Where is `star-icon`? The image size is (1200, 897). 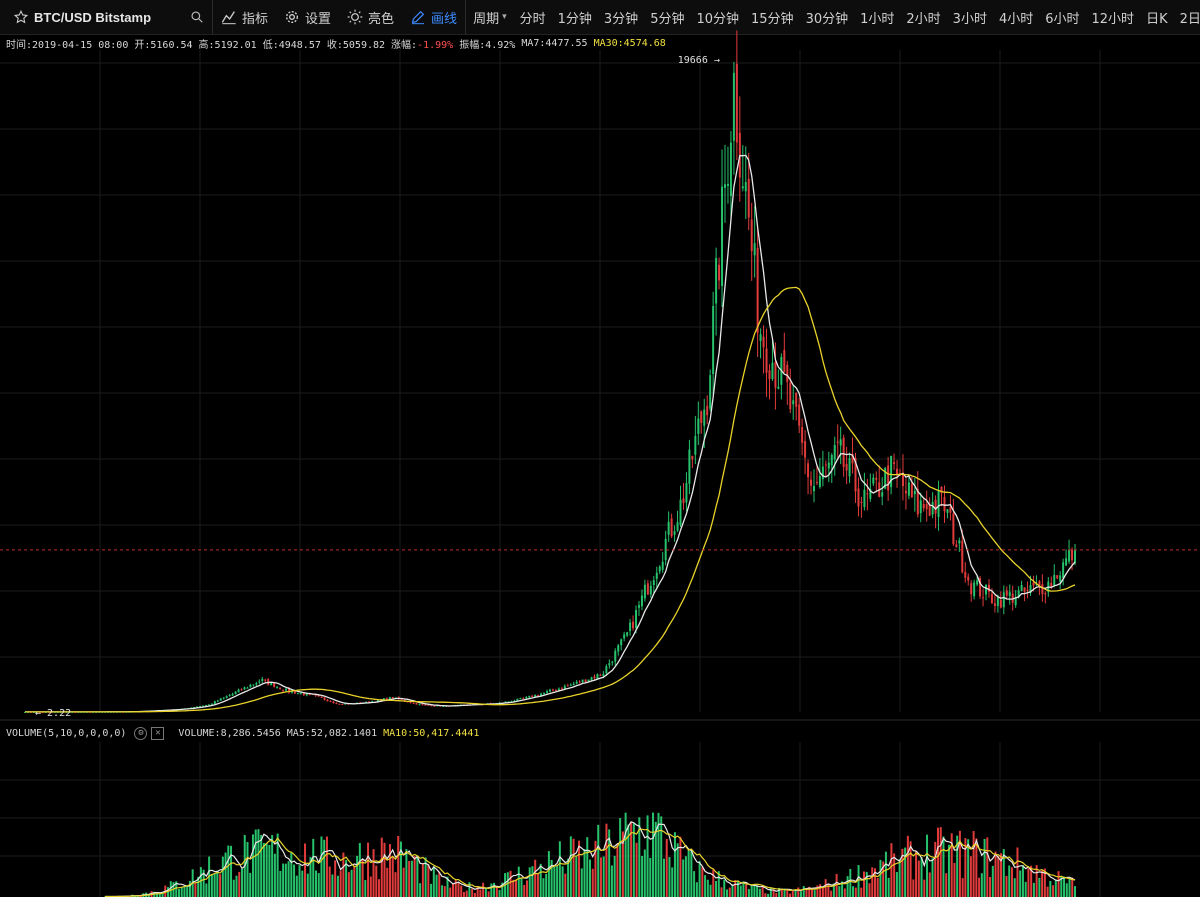 star-icon is located at coordinates (21, 17).